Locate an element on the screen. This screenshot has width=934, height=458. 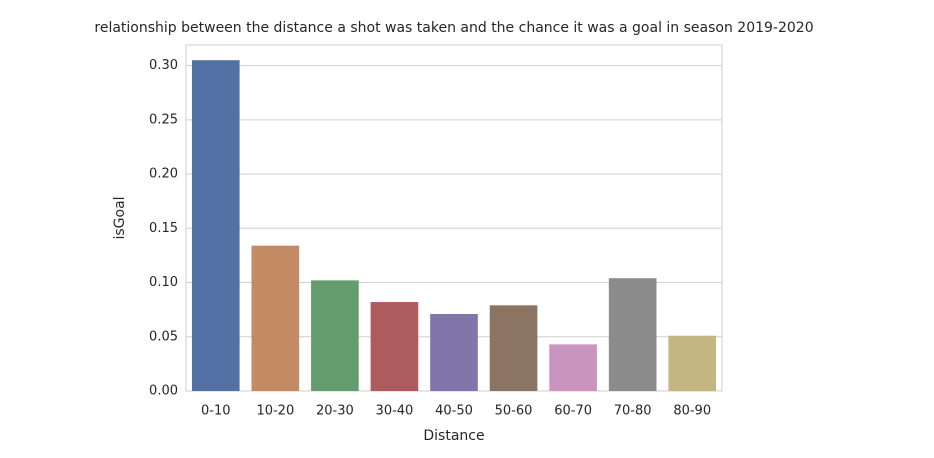
y-tick-label: 0.05 is located at coordinates (163, 336).